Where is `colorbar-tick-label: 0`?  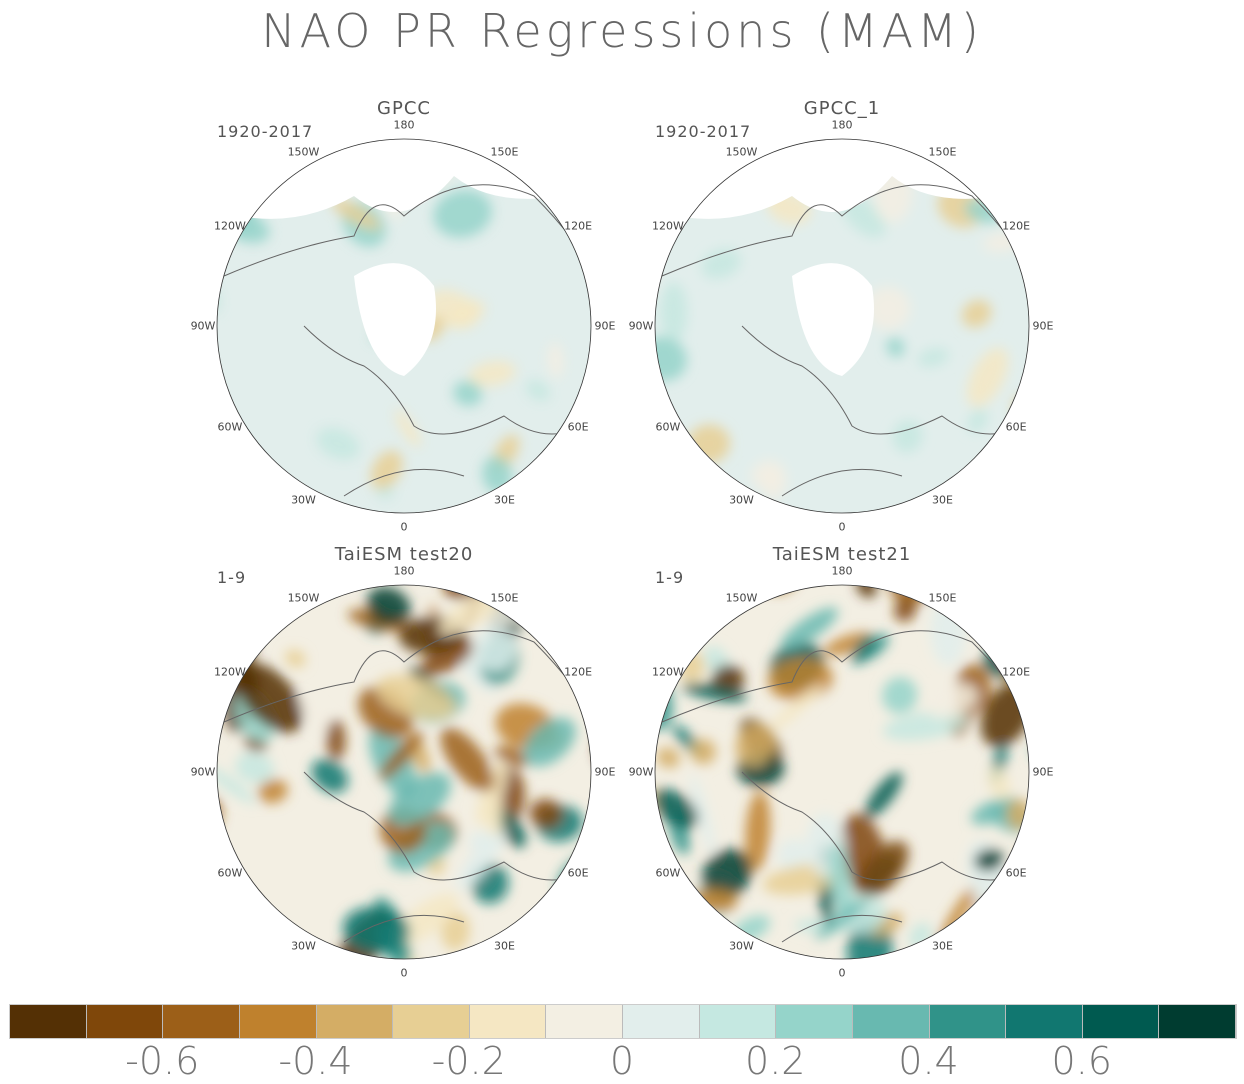 colorbar-tick-label: 0 is located at coordinates (622, 1061).